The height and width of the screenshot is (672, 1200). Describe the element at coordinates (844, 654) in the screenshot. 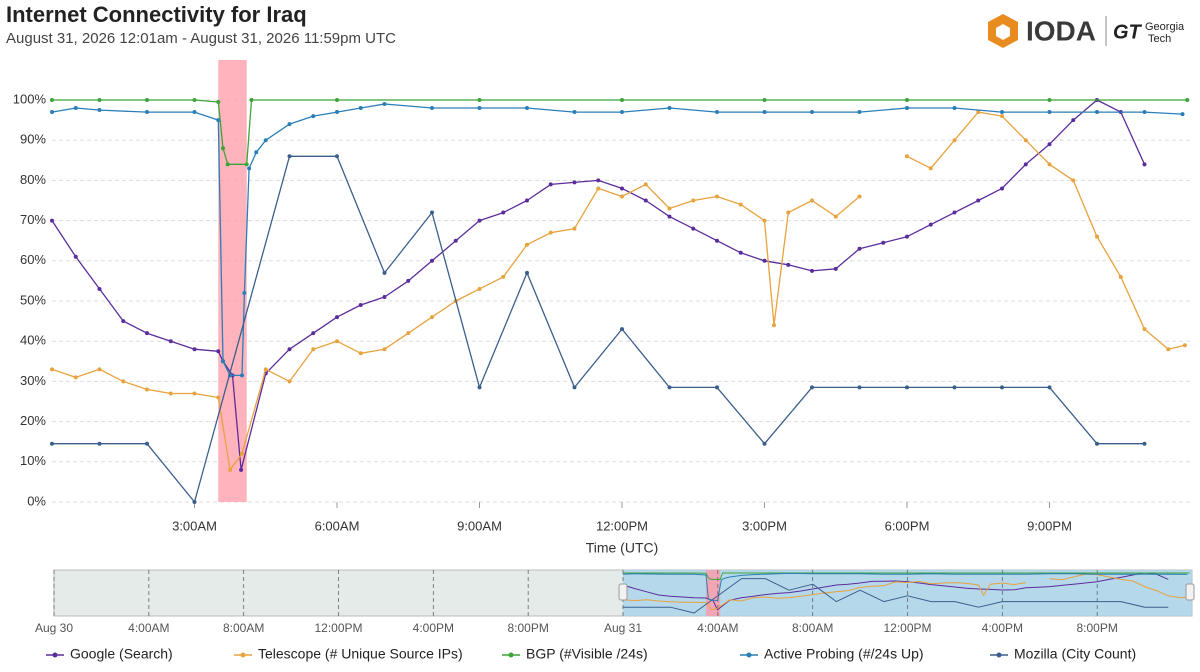

I see `legend-label: Active Probing (#/24s Up)` at that location.